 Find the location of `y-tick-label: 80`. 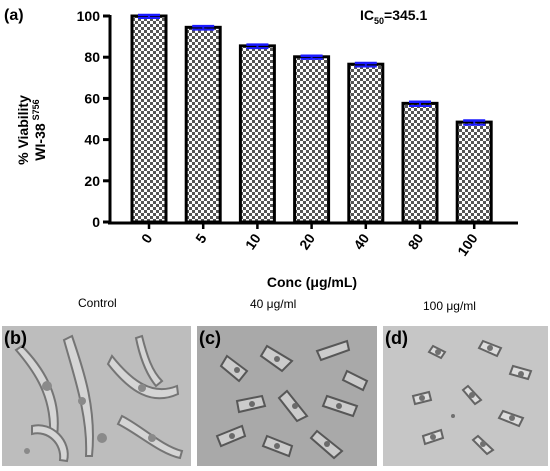

y-tick-label: 80 is located at coordinates (92, 57).